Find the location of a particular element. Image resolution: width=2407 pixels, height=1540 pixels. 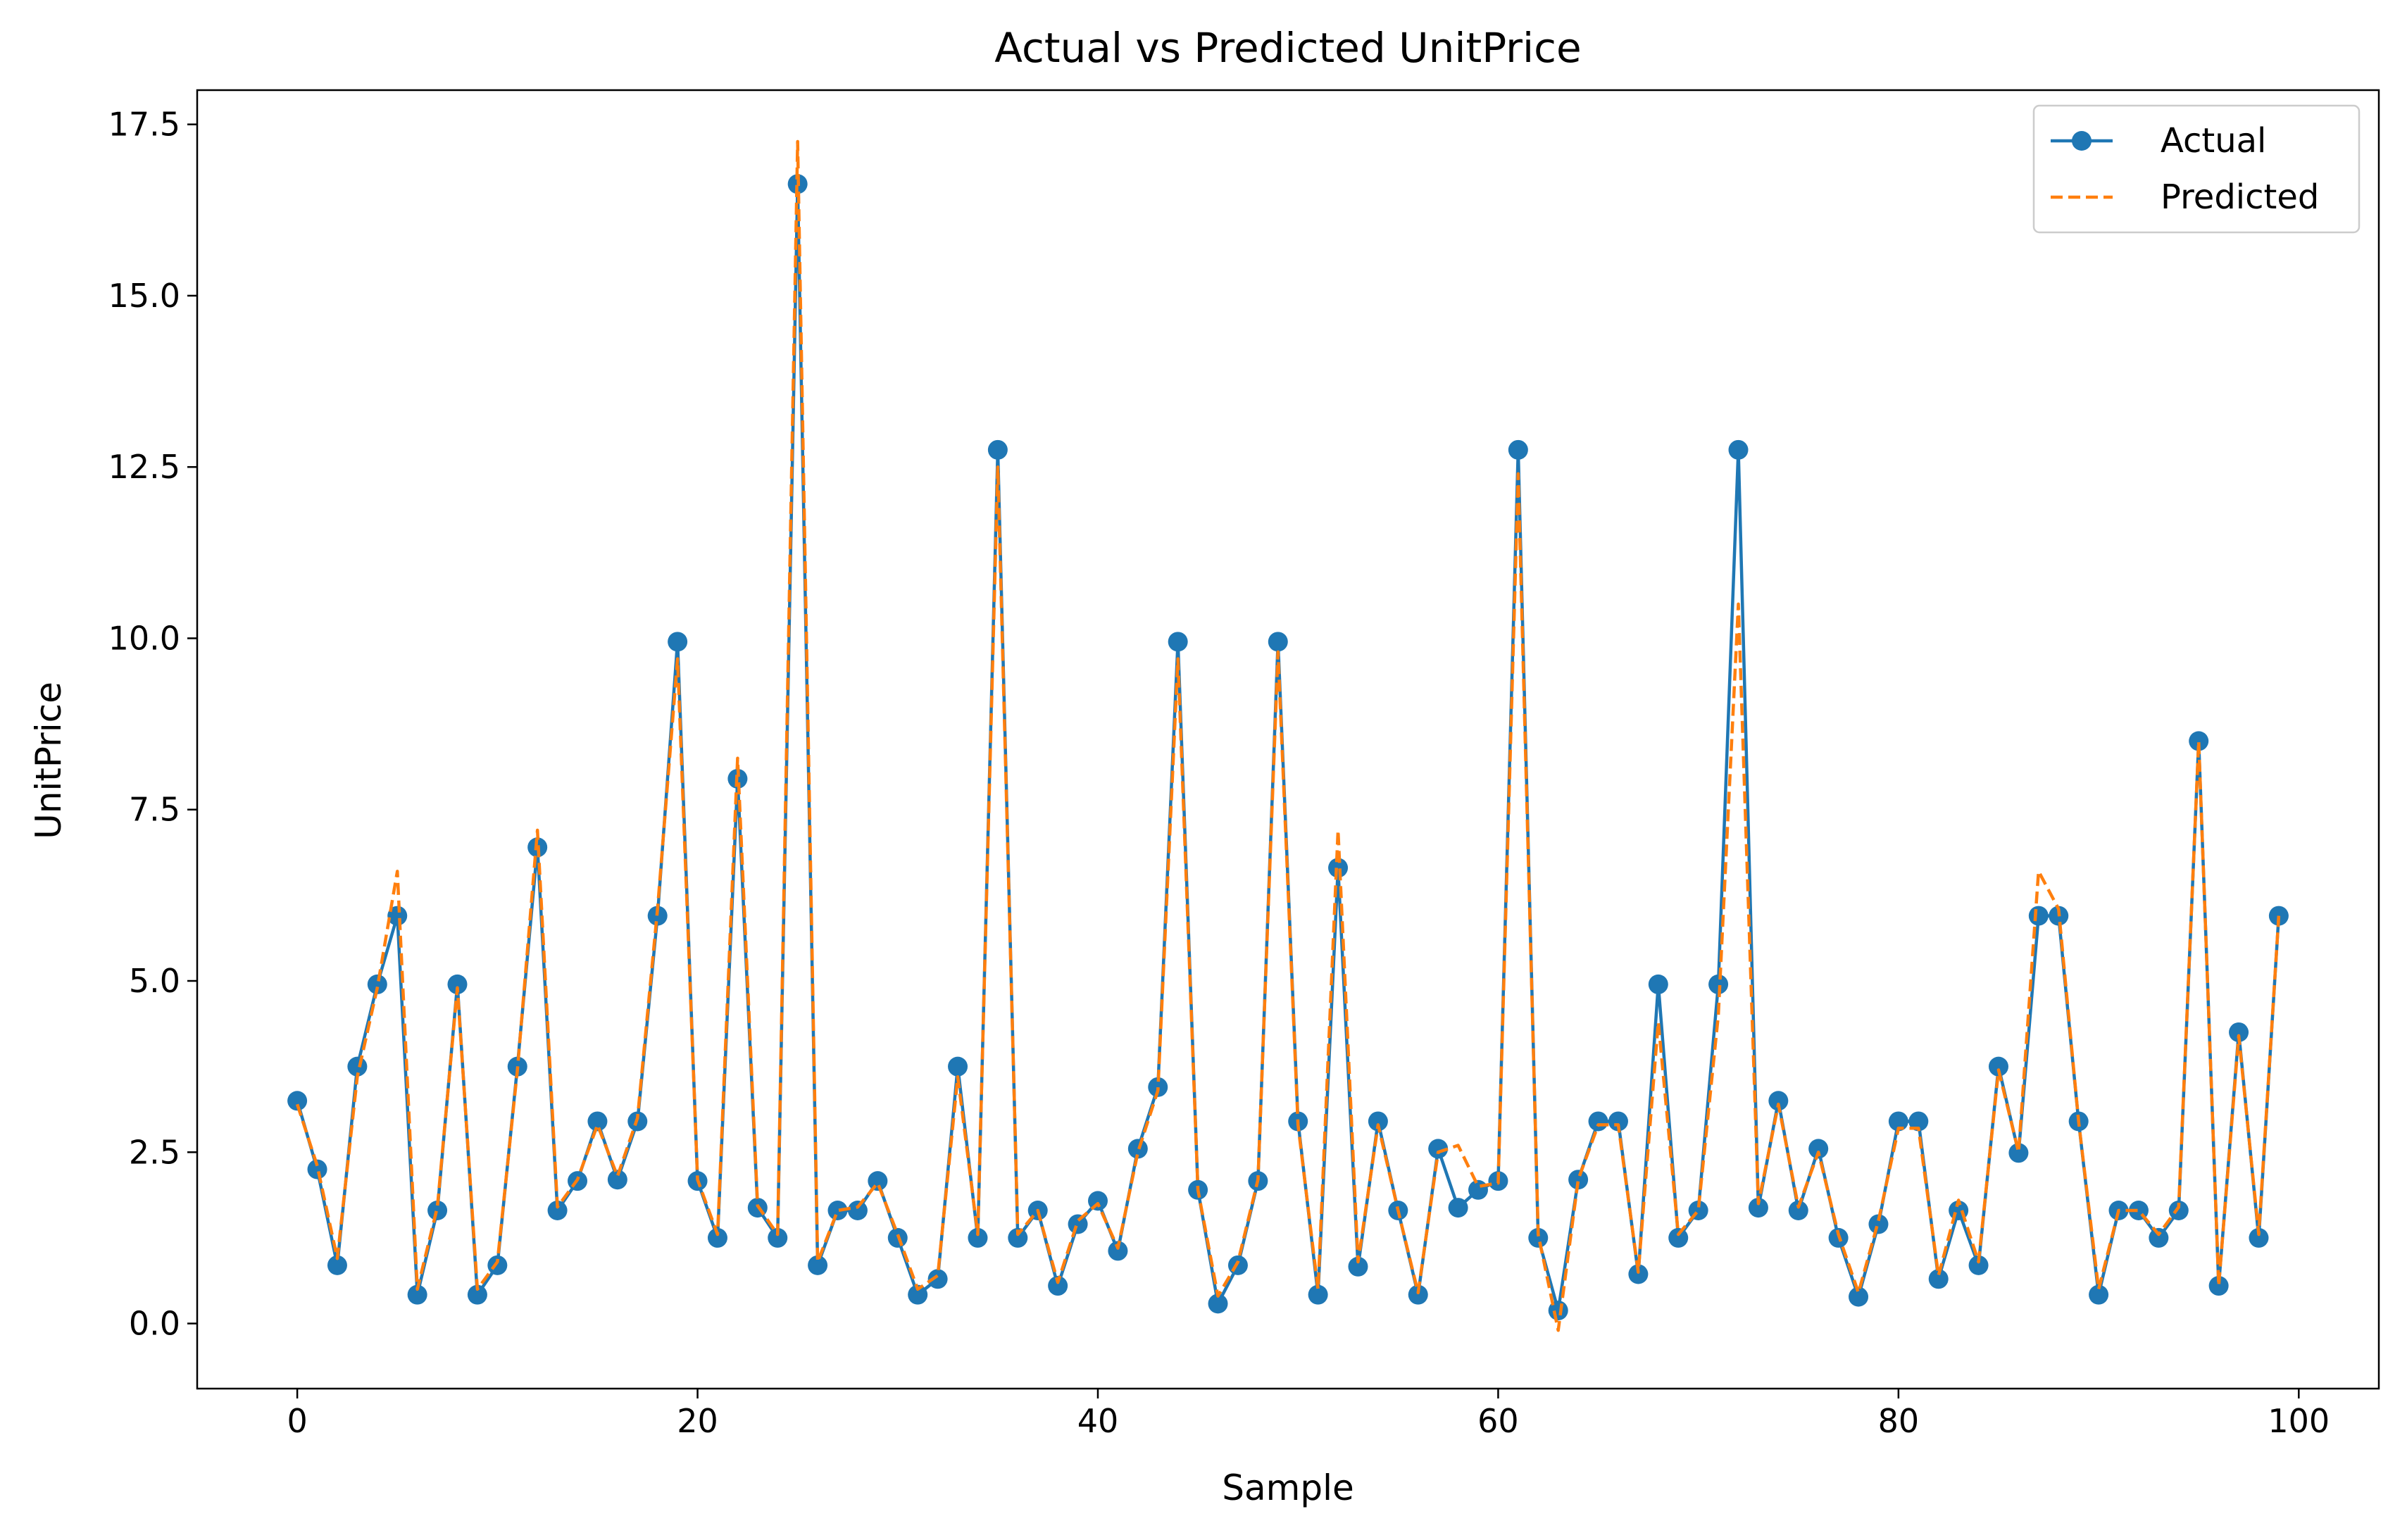

legend-actual-label: Actual is located at coordinates (2213, 141).